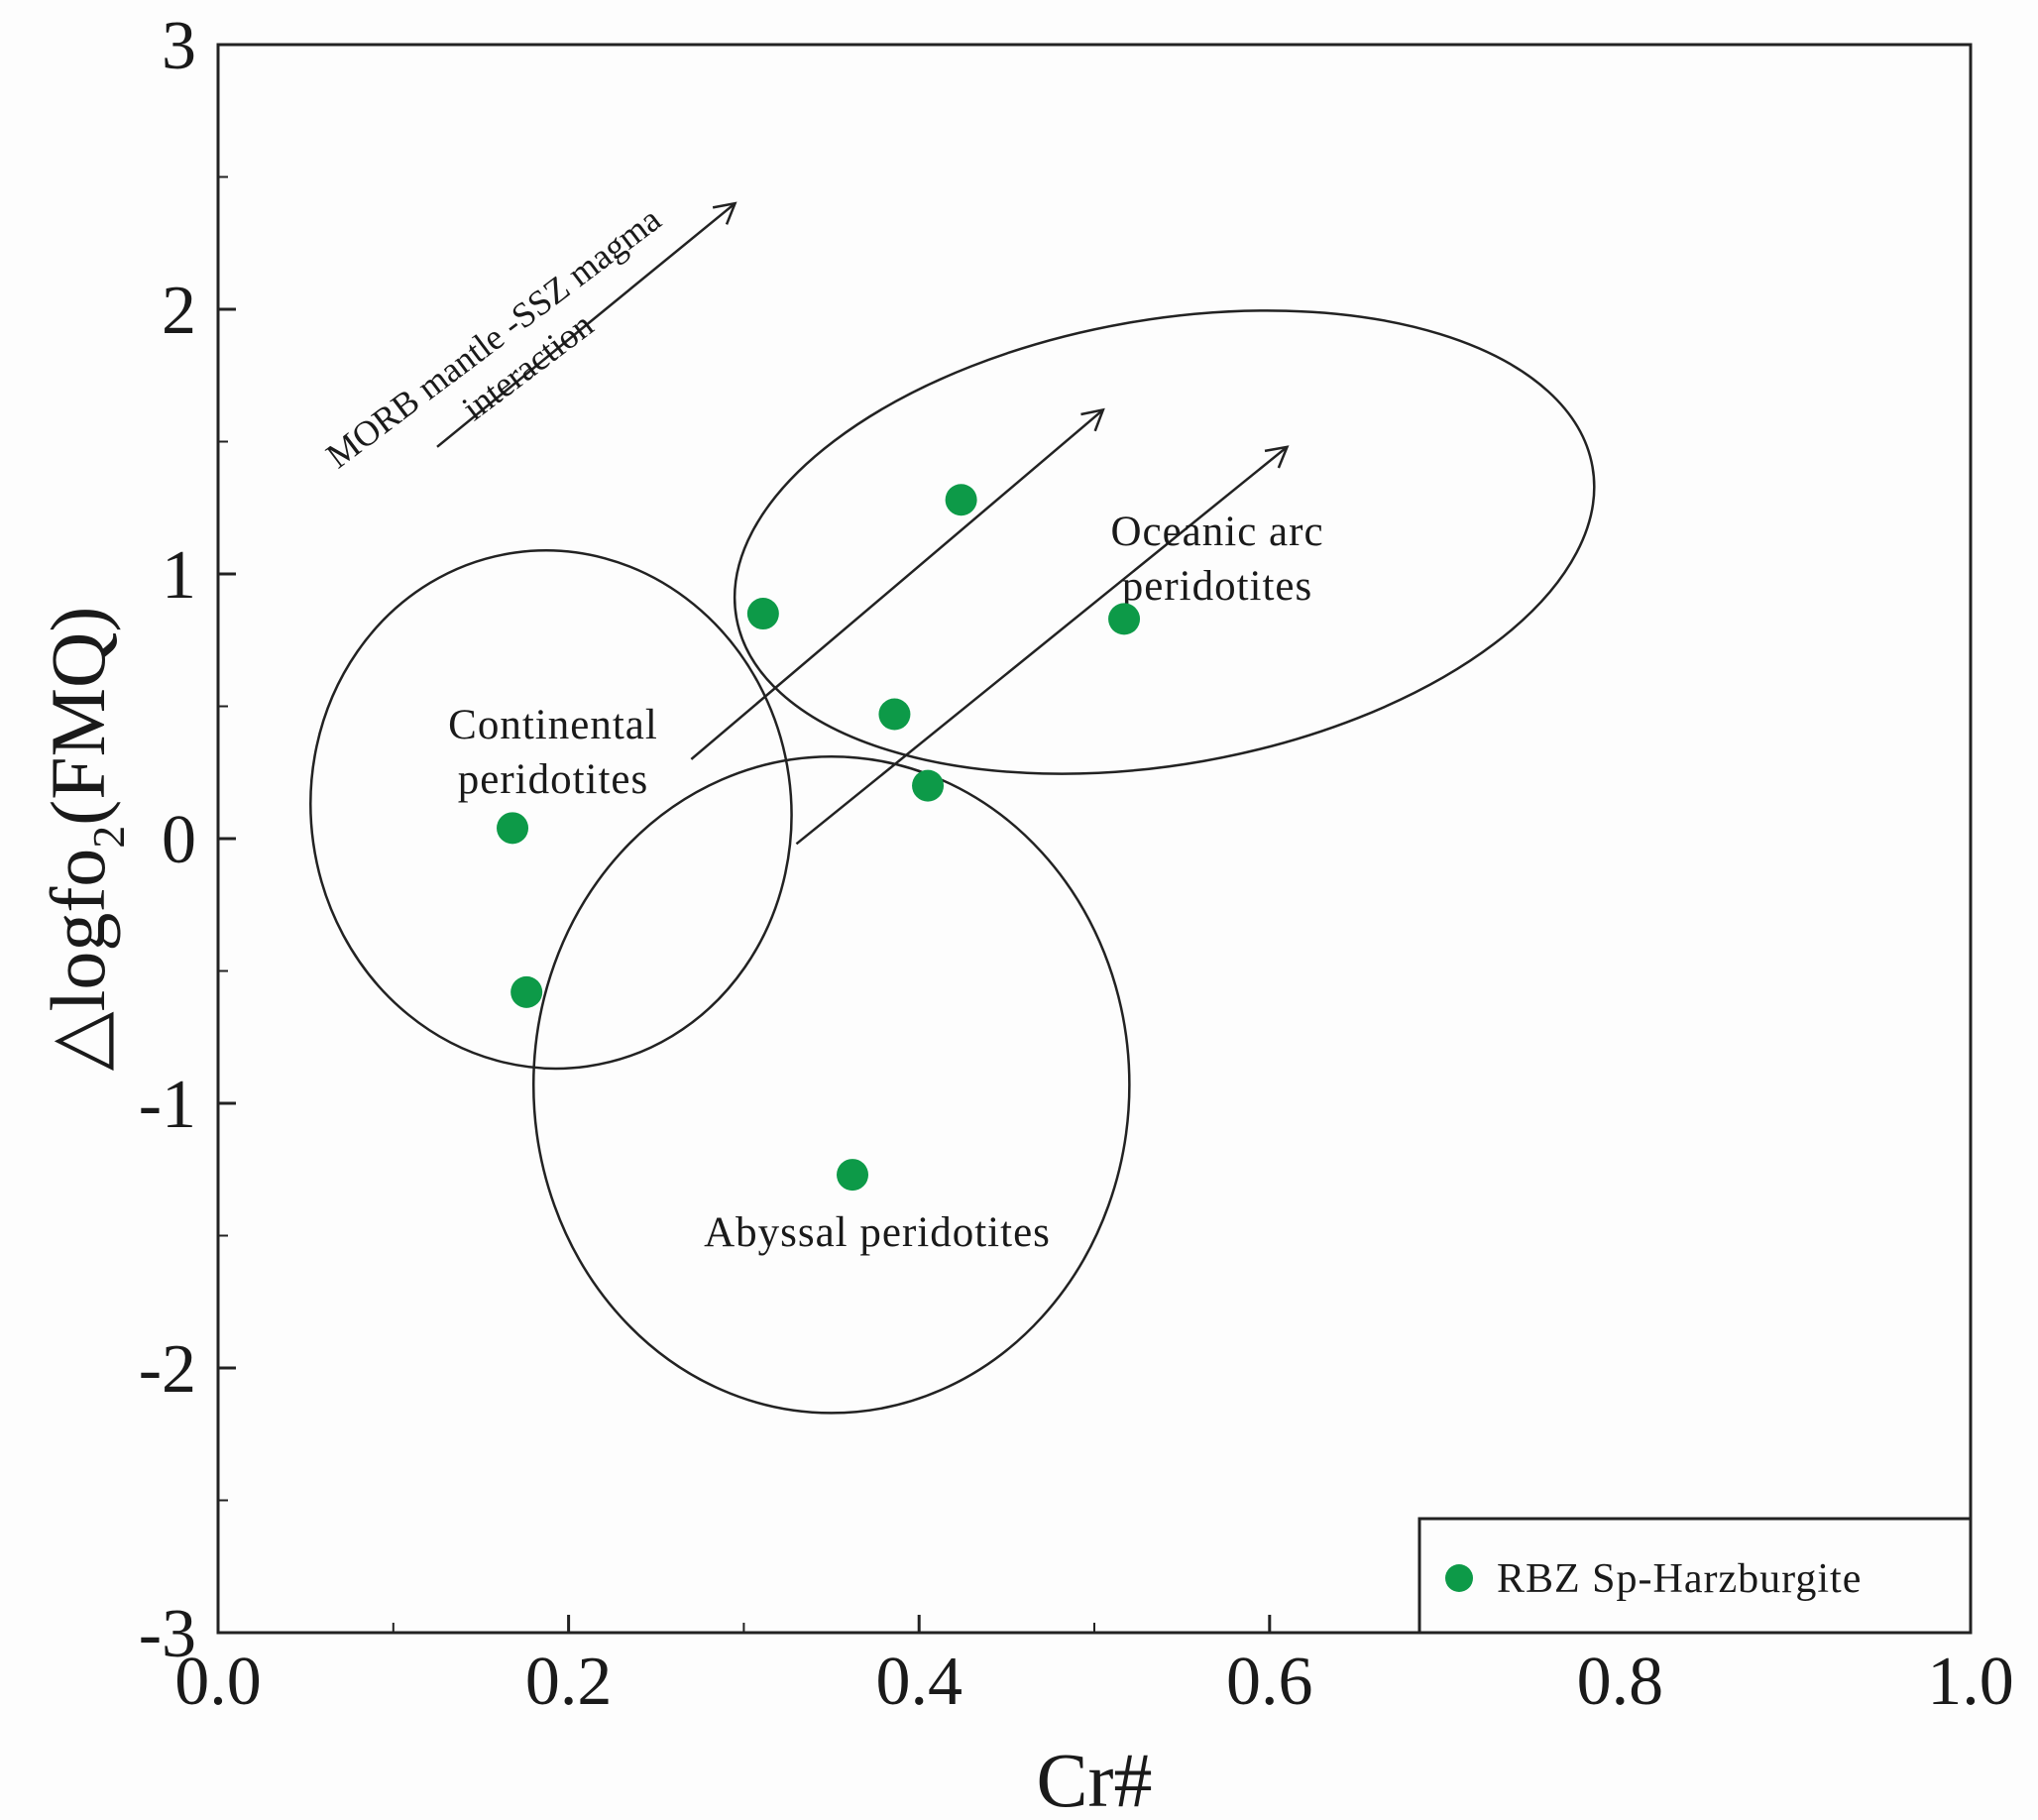  I want to click on label-oceanic-arc-line-1: Oceanic arc, so click(1216, 532).